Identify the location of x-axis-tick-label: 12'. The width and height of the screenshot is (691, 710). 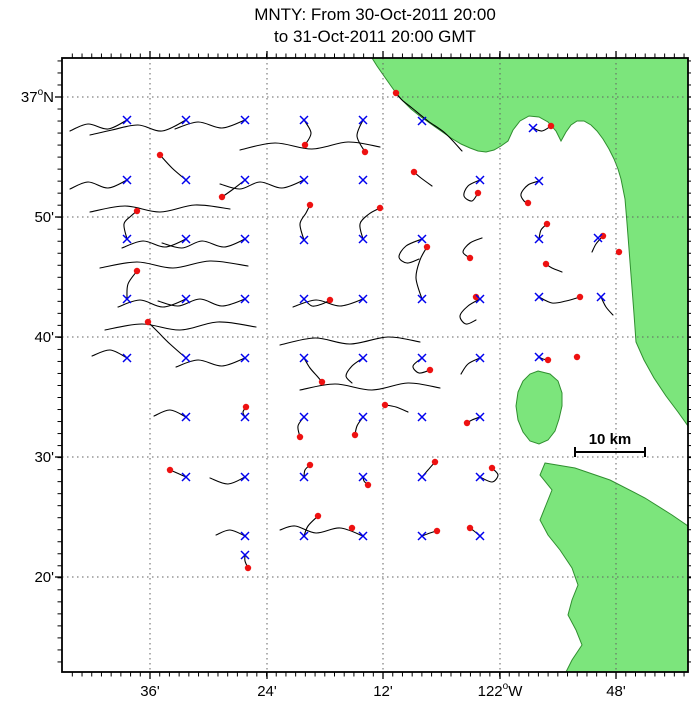
(383, 691).